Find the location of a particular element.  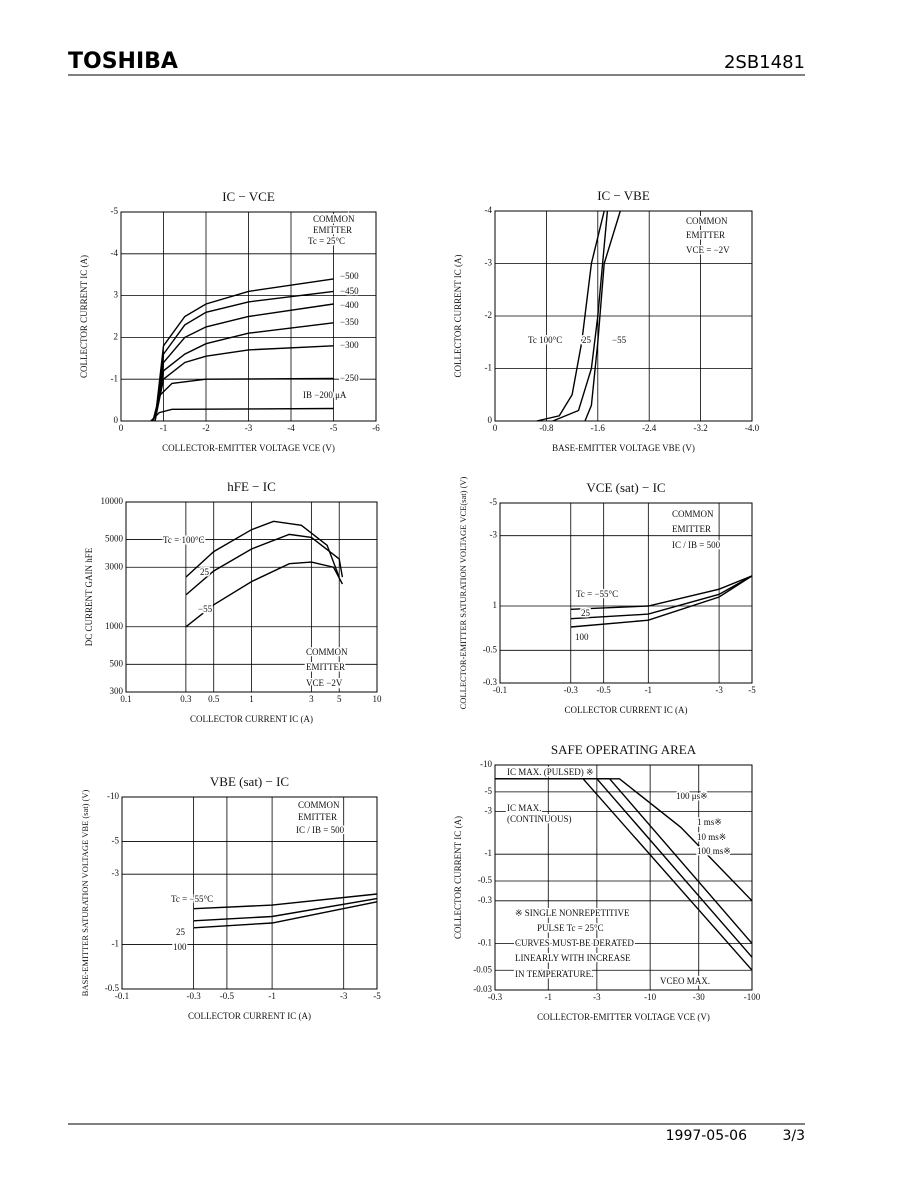

chart-title: hFE − IC is located at coordinates (251, 486).